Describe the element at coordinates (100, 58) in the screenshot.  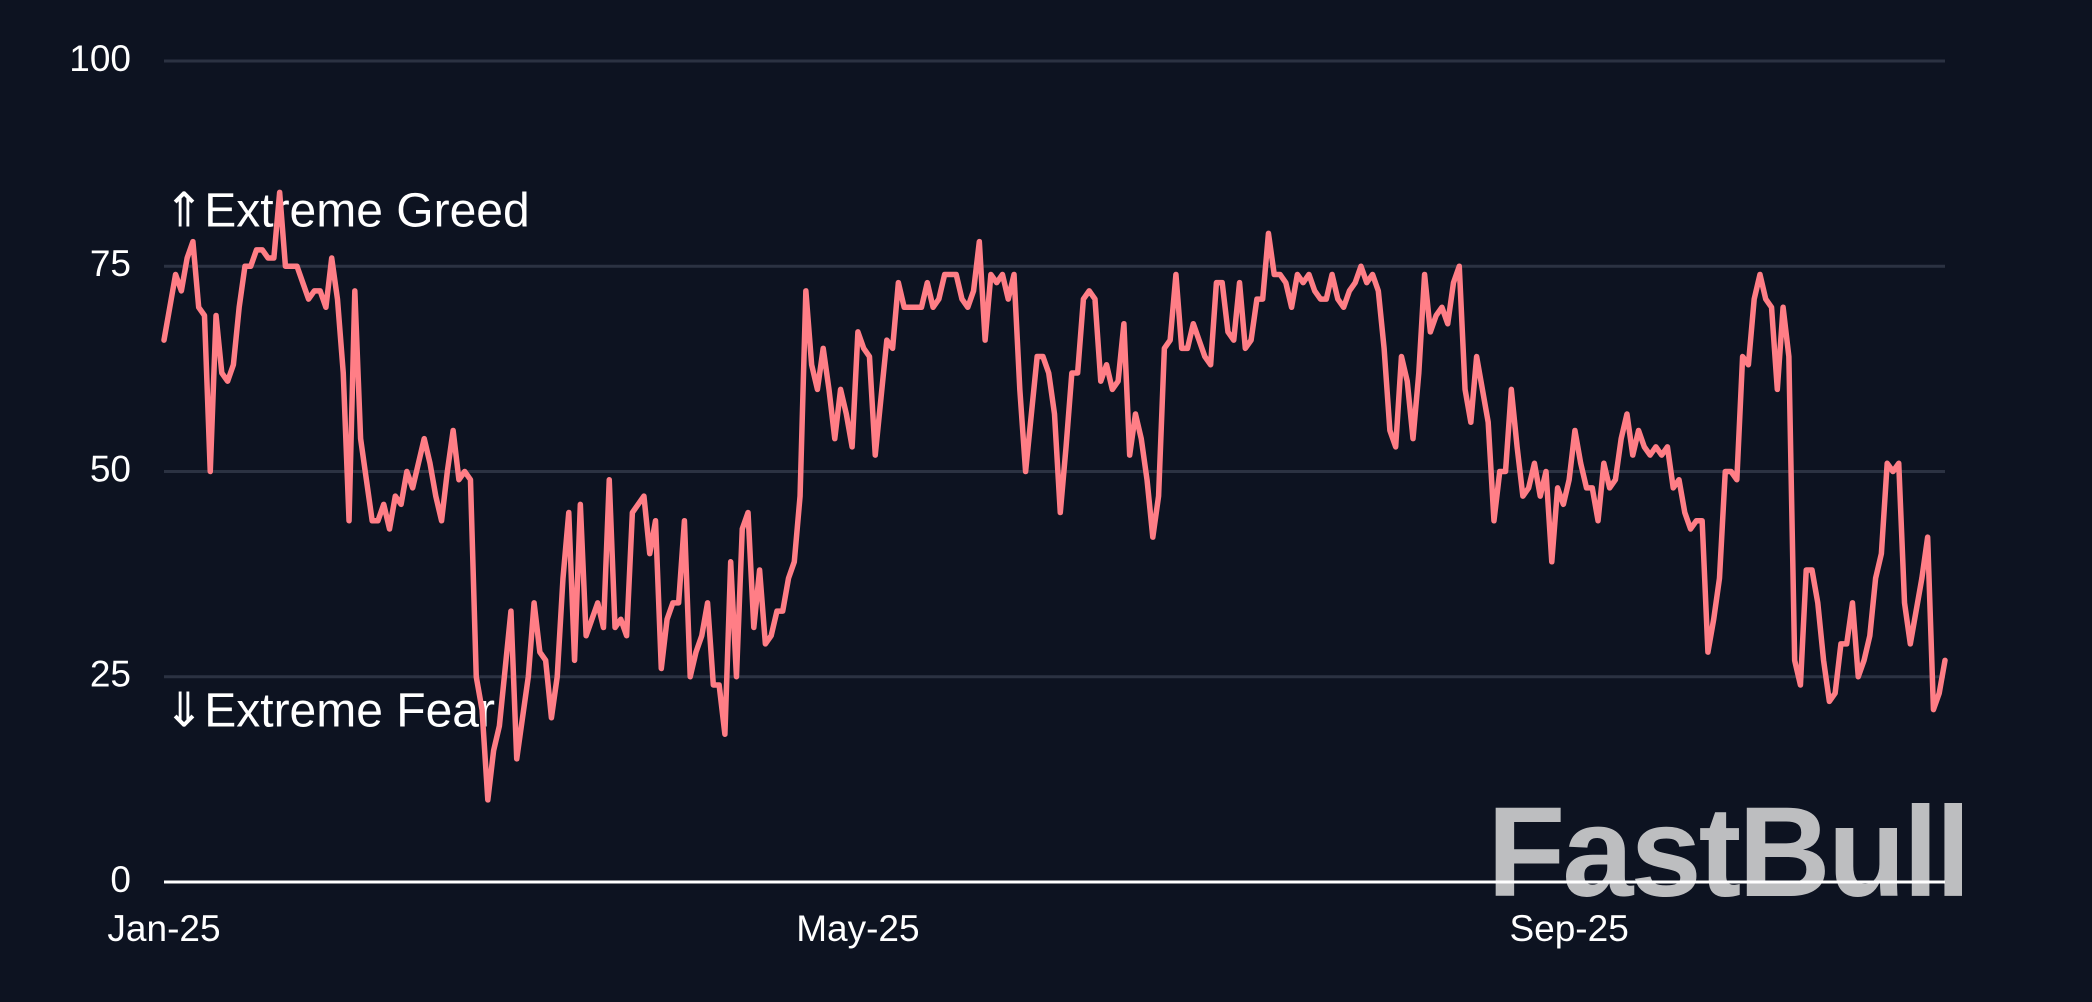
I see `y-tick-label: 100` at that location.